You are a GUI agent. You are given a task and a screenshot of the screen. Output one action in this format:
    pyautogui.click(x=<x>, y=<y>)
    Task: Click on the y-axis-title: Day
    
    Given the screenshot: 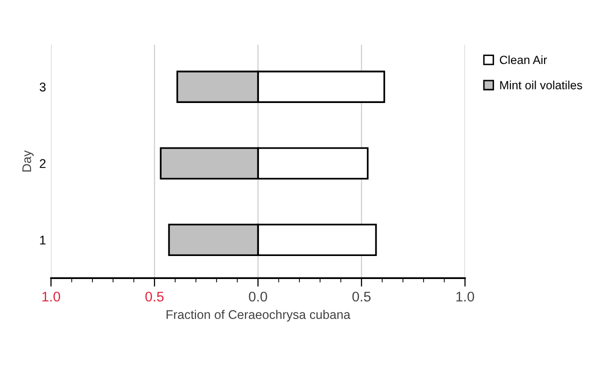 What is the action you would take?
    pyautogui.click(x=28, y=161)
    